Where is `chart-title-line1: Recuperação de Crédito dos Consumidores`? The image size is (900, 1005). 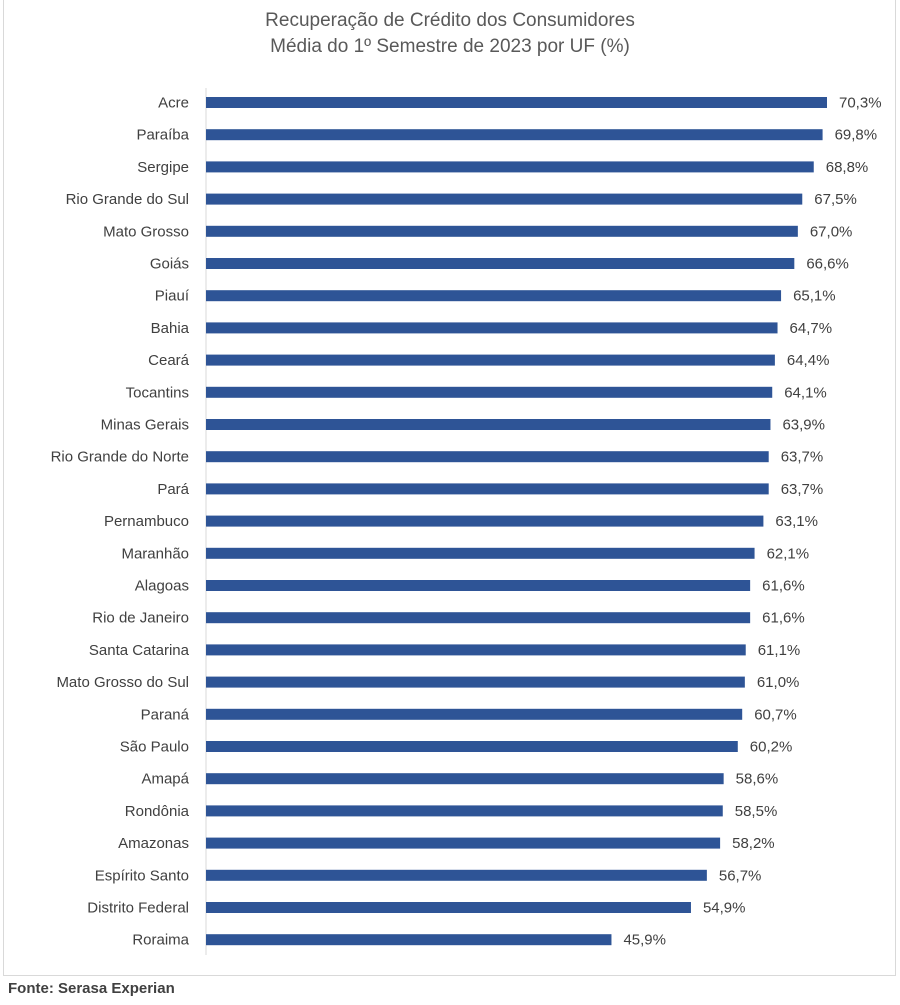
chart-title-line1: Recuperação de Crédito dos Consumidores is located at coordinates (450, 20).